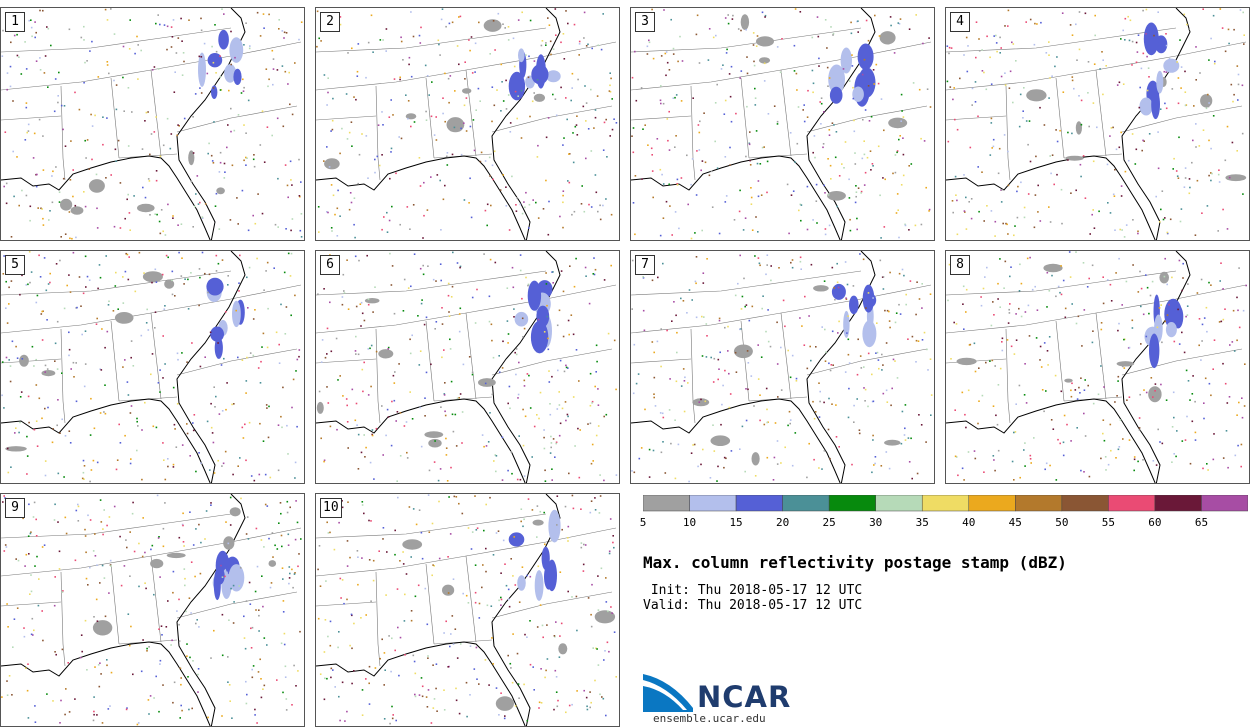 The image size is (1260, 728). I want to click on colorbar-tick-label: 50, so click(1062, 522).